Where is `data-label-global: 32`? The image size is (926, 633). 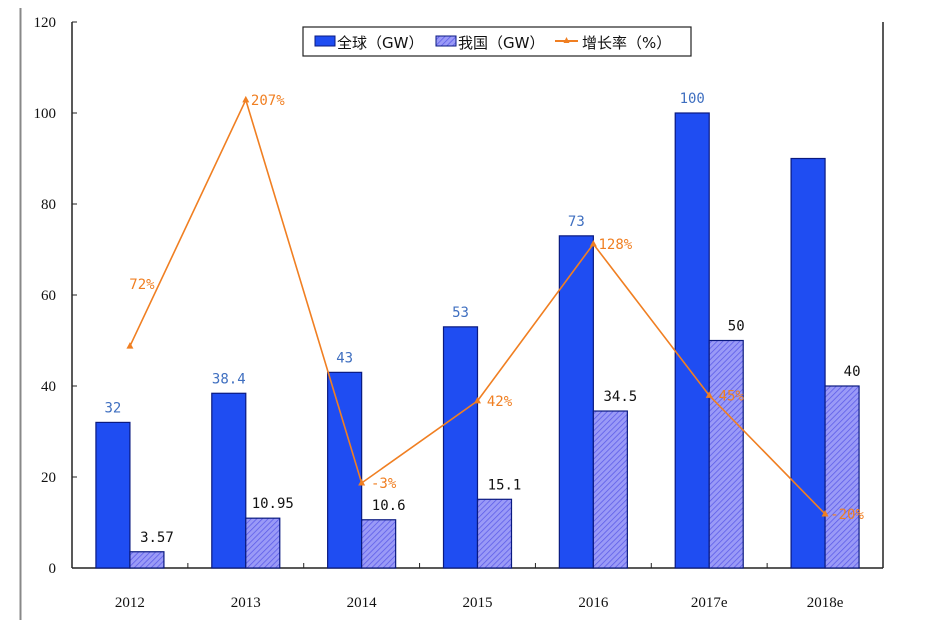 data-label-global: 32 is located at coordinates (112, 408).